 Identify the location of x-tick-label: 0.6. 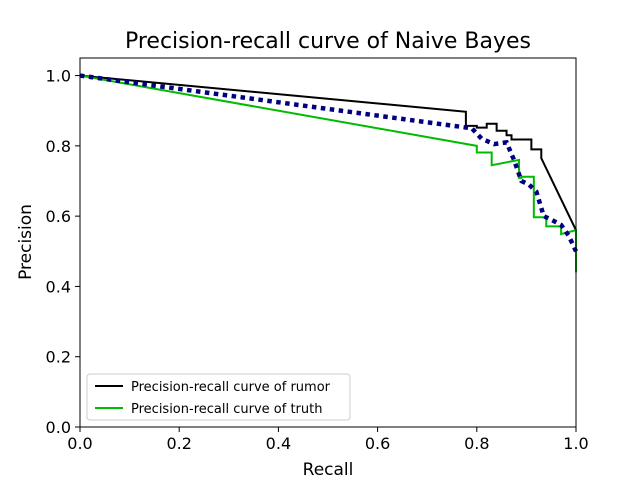
(377, 443).